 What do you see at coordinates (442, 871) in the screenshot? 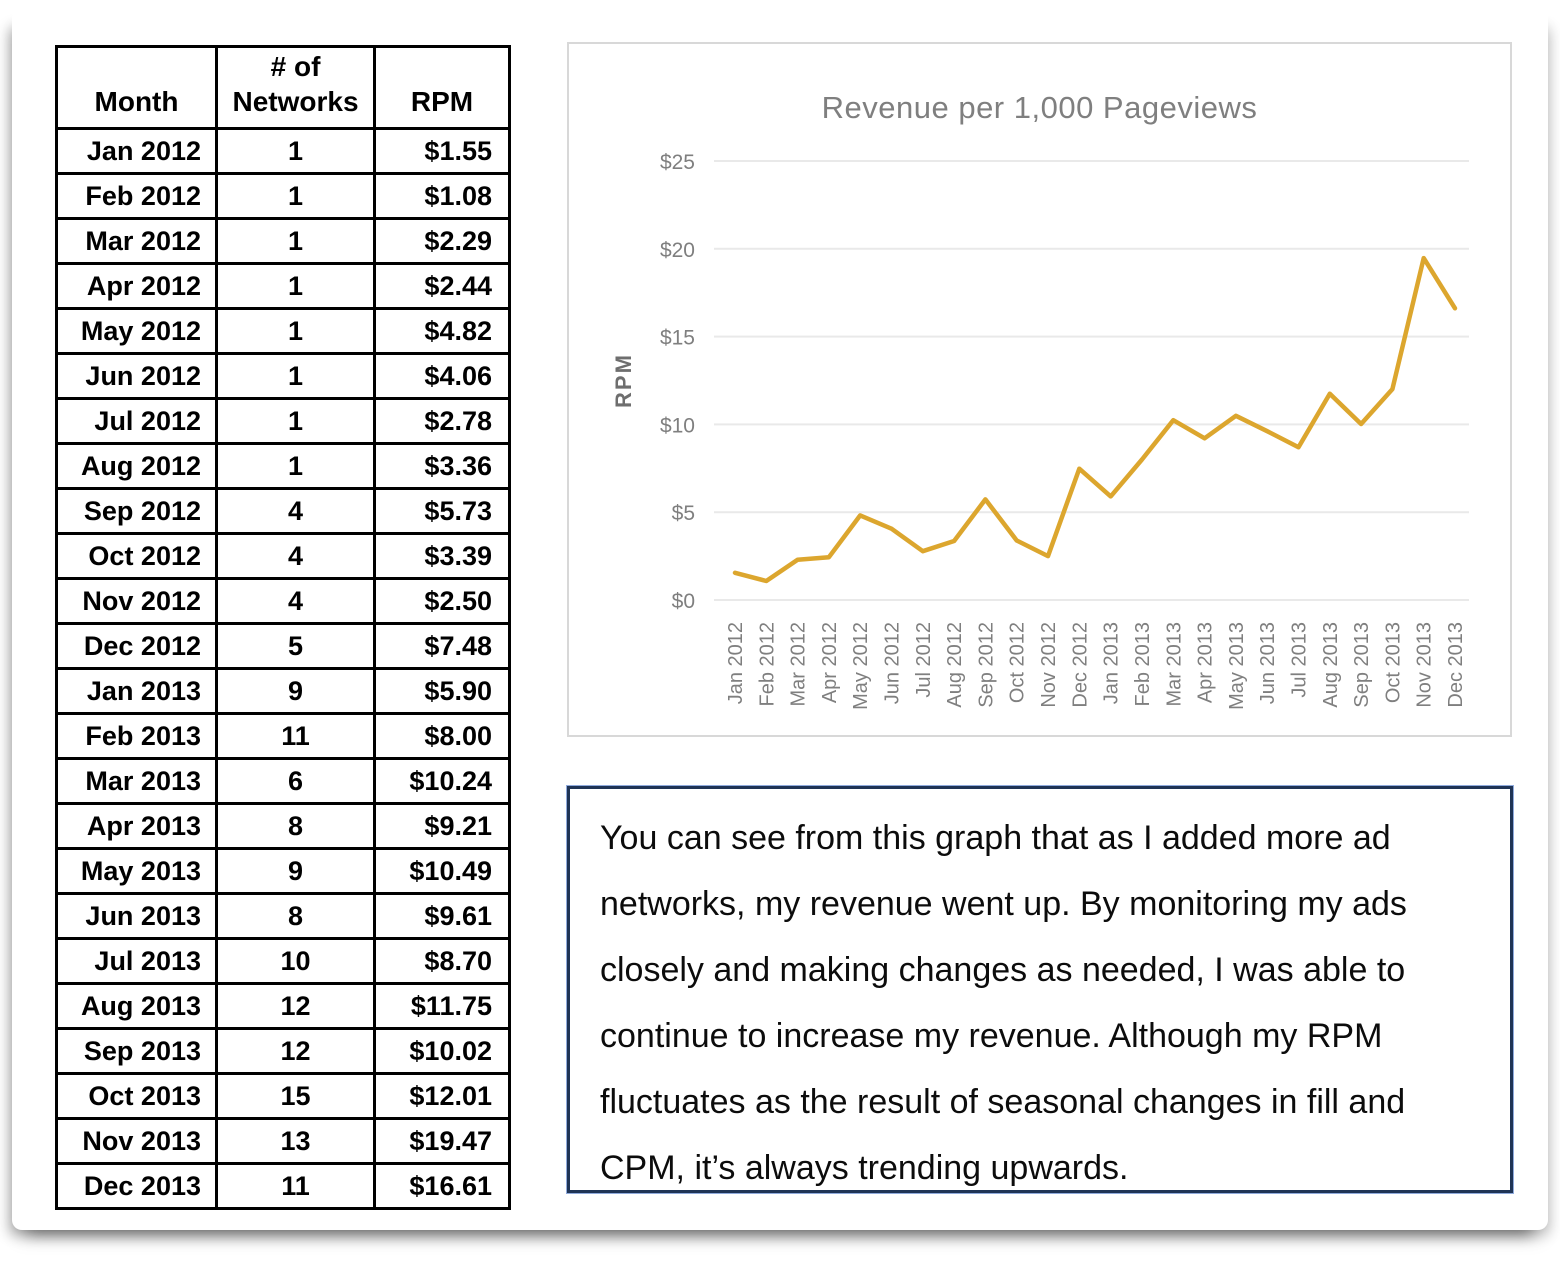
I see `rpm-cell: $10.49` at bounding box center [442, 871].